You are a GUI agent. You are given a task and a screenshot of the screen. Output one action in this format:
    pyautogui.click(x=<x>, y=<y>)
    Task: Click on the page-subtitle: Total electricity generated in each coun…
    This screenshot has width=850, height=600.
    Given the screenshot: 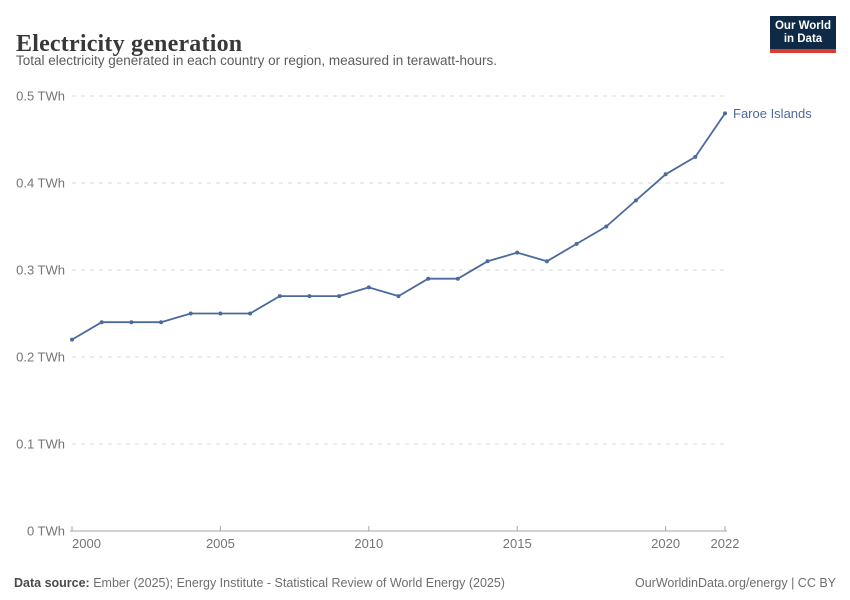 What is the action you would take?
    pyautogui.click(x=256, y=60)
    